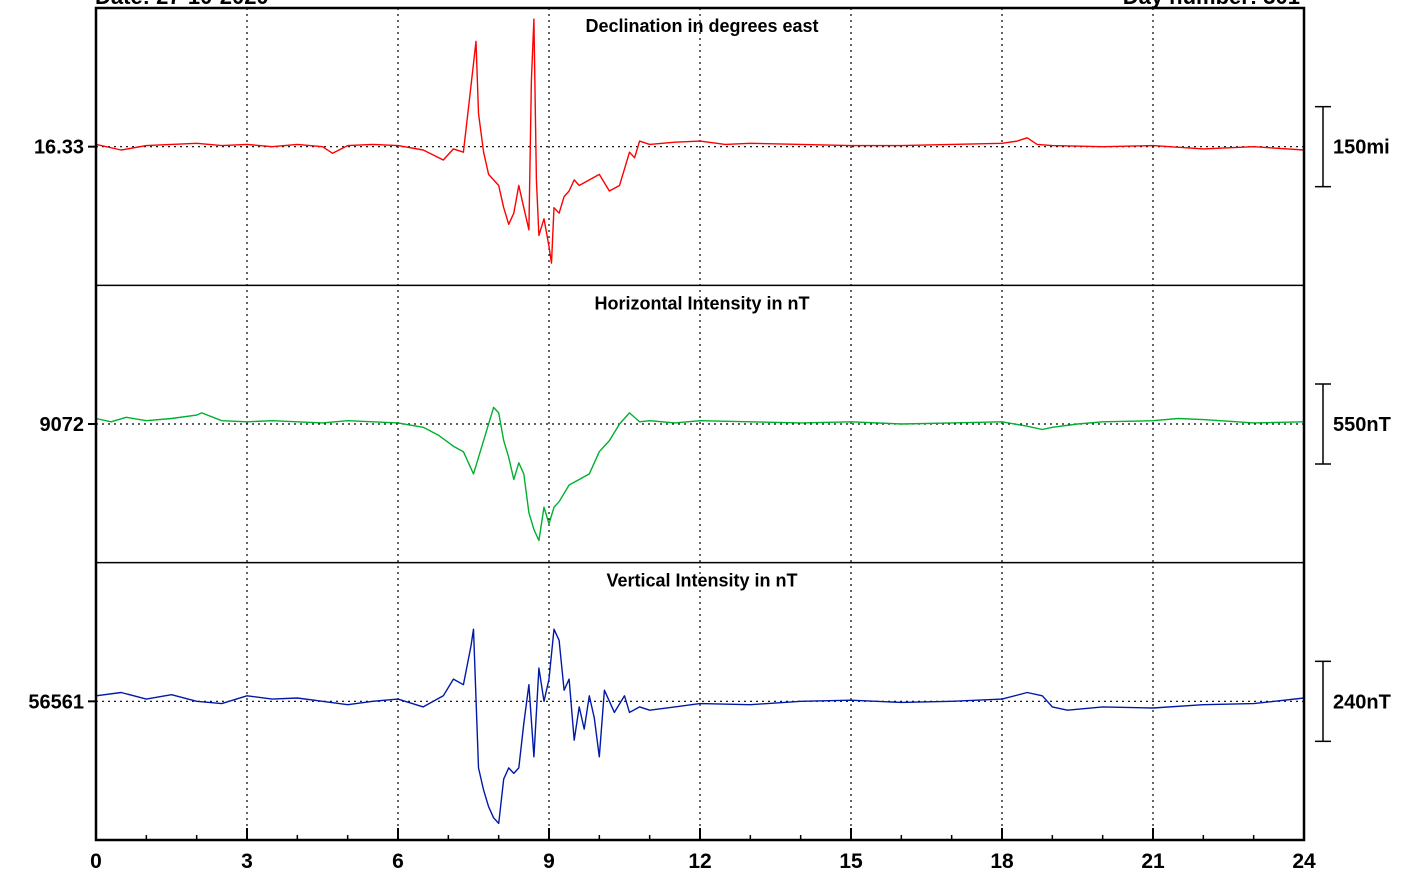 This screenshot has height=877, width=1410. What do you see at coordinates (1362, 425) in the screenshot?
I see `scale-label: 550nT` at bounding box center [1362, 425].